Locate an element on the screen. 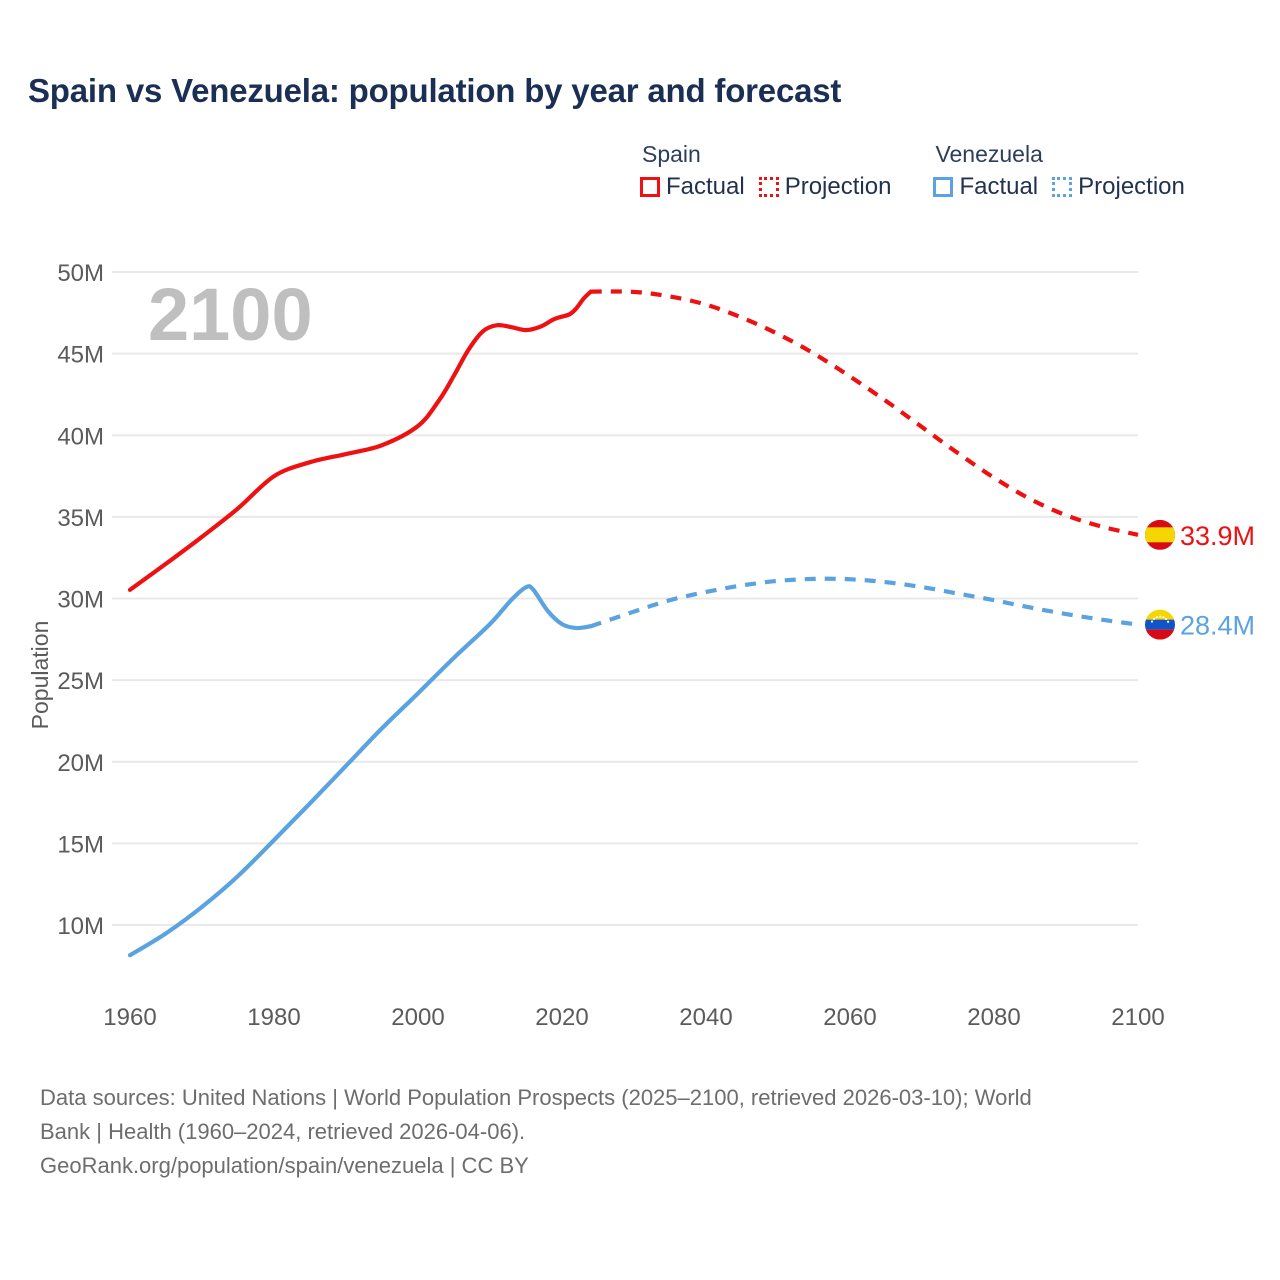 Image resolution: width=1280 pixels, height=1280 pixels. y-tick-label: 40M is located at coordinates (80, 436).